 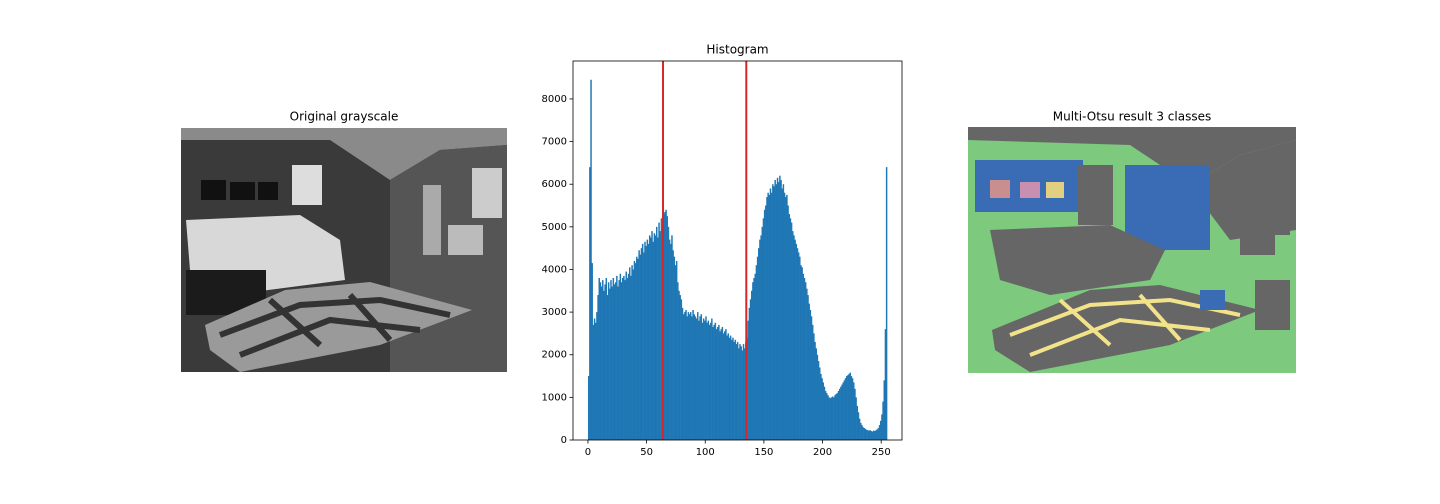 What do you see at coordinates (564, 440) in the screenshot?
I see `y-tick-label: 0` at bounding box center [564, 440].